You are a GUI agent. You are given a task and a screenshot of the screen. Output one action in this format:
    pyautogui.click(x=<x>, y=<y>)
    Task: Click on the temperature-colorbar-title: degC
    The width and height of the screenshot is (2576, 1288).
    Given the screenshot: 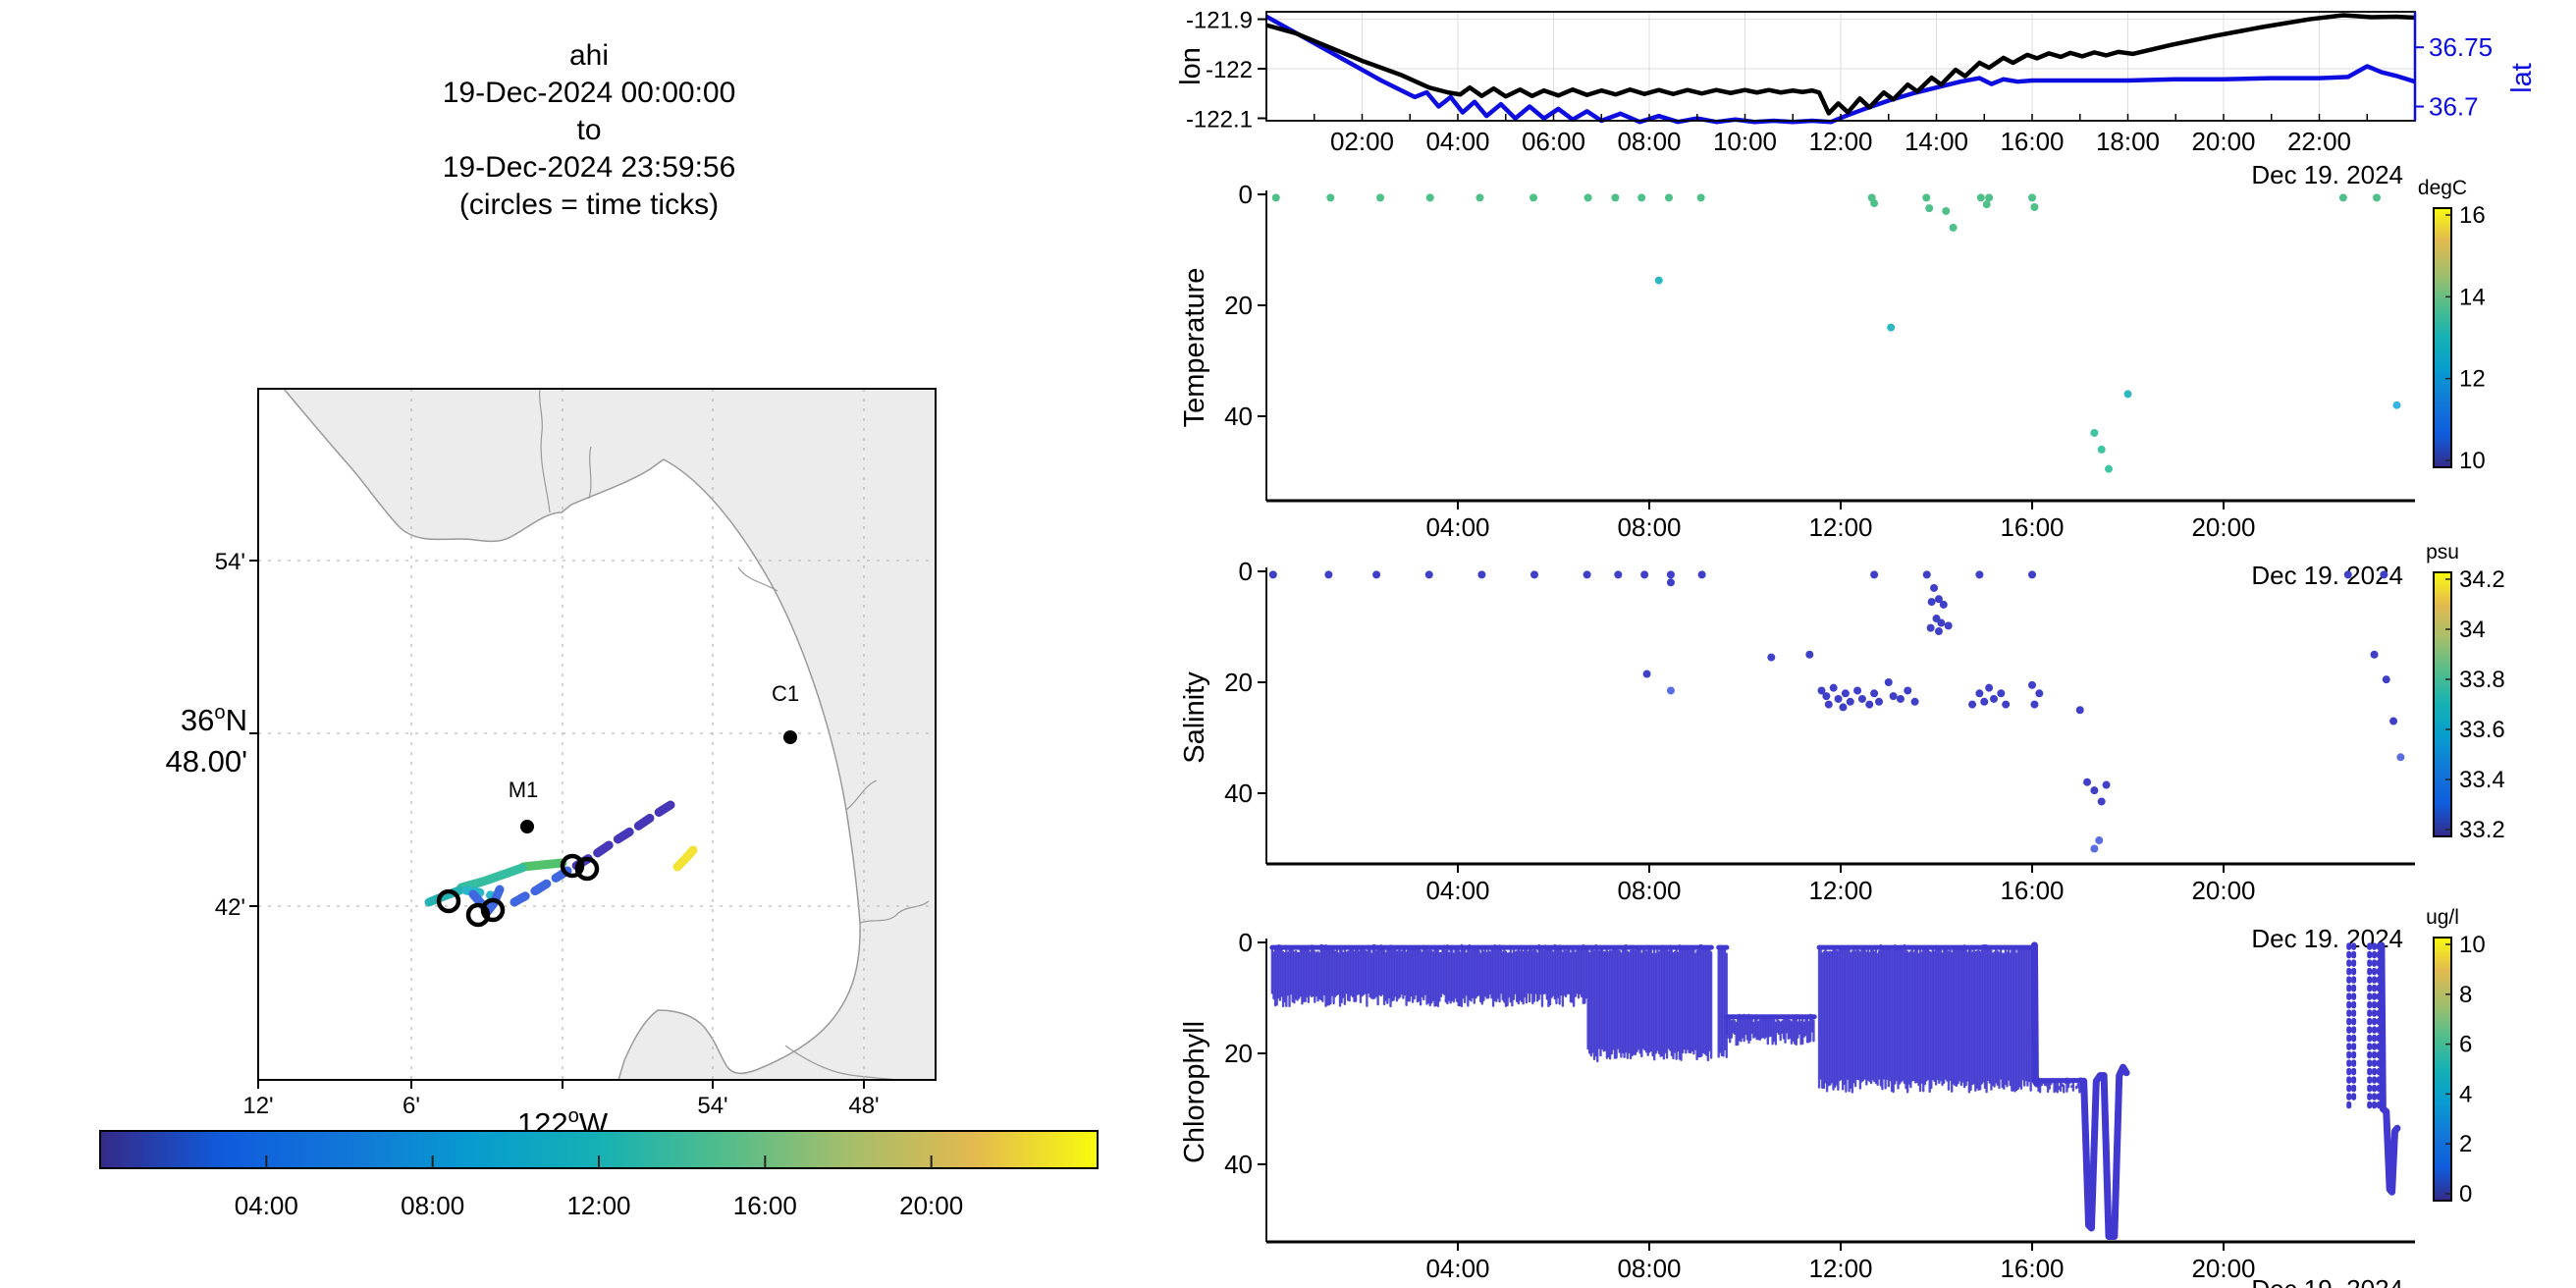 What is the action you would take?
    pyautogui.click(x=2442, y=188)
    